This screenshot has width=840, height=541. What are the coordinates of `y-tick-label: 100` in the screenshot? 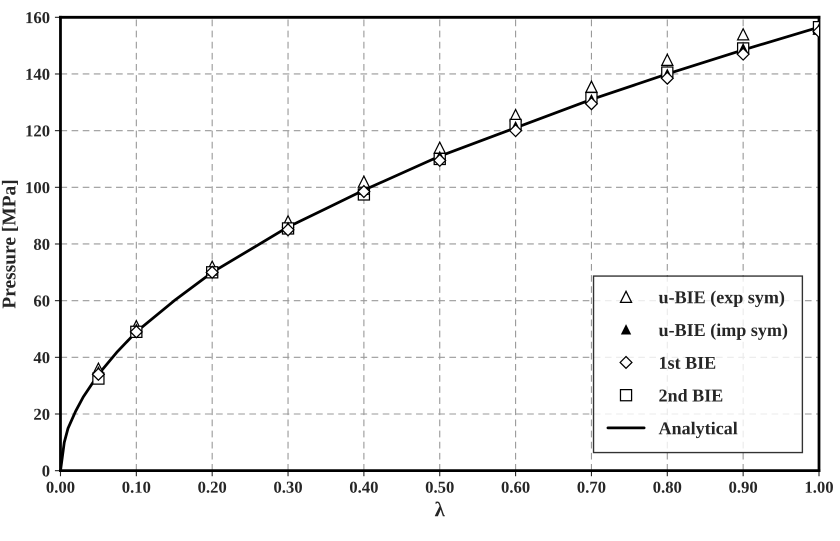 It's located at (38, 188).